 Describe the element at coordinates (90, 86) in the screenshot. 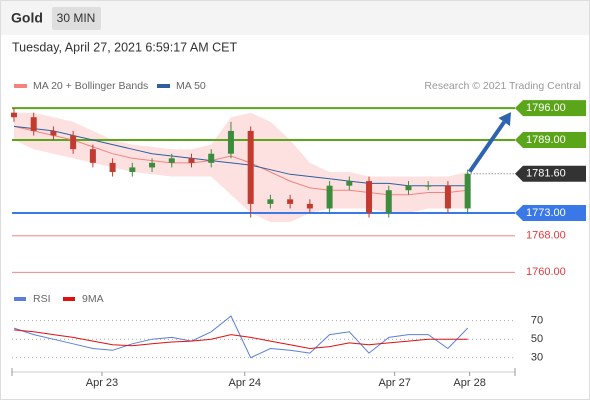

I see `legend-label: MA 20 + Bollinger Bands` at that location.